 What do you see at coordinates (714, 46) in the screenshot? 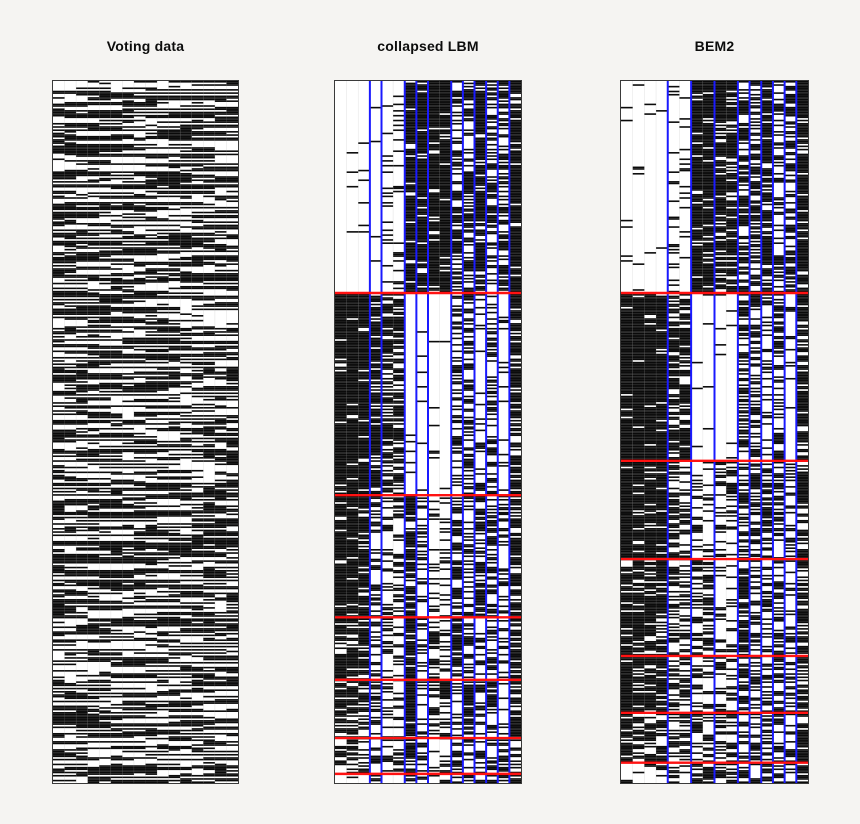
I see `panel-title-bem2: BEM2` at bounding box center [714, 46].